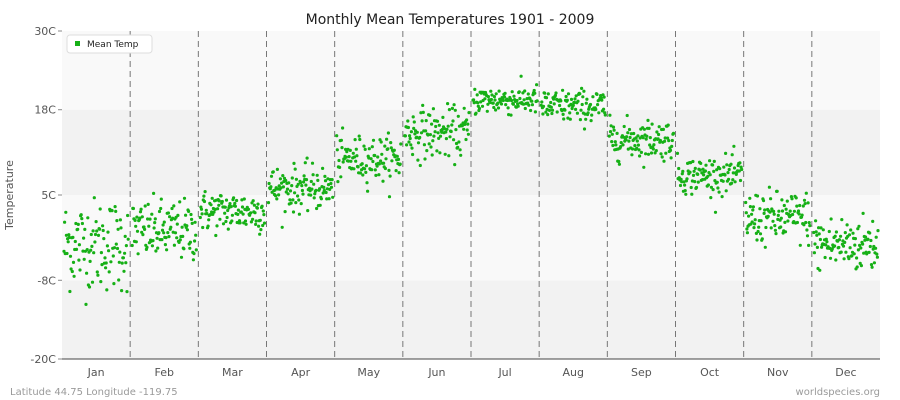 Image resolution: width=900 pixels, height=400 pixels. Describe the element at coordinates (641, 372) in the screenshot. I see `x-tick-label: Sep` at that location.